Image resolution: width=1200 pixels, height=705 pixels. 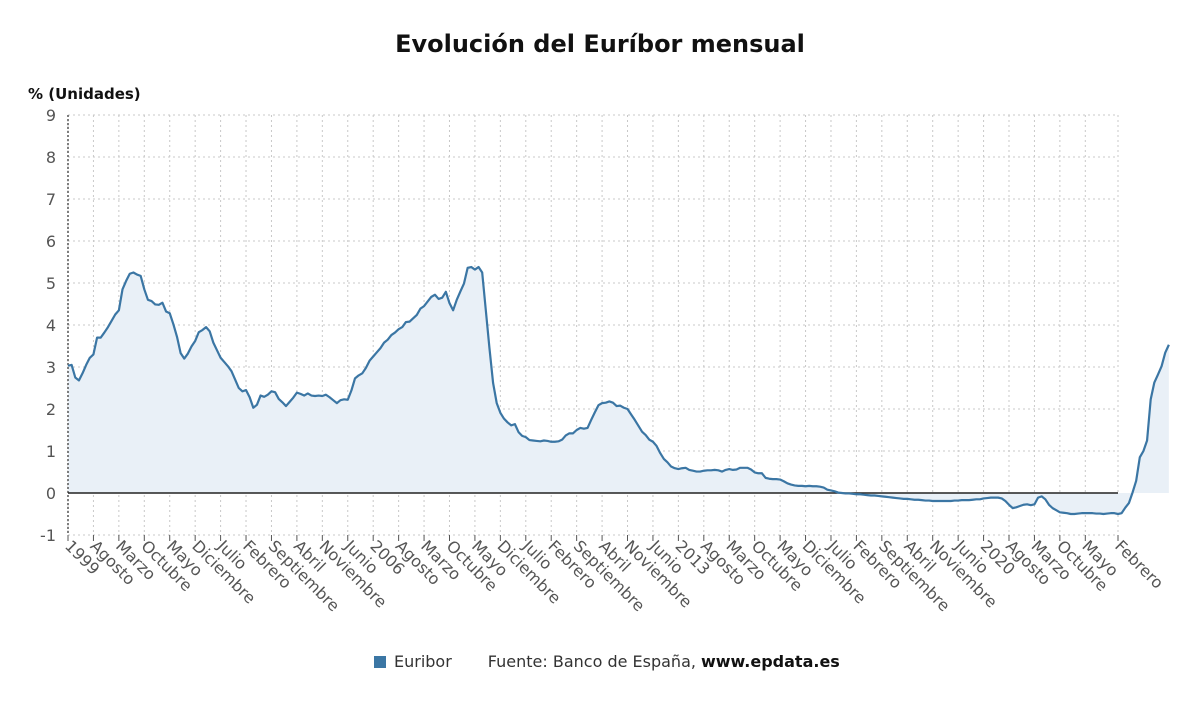 What do you see at coordinates (591, 661) in the screenshot?
I see `source-label: Fuente: Banco de España,` at bounding box center [591, 661].